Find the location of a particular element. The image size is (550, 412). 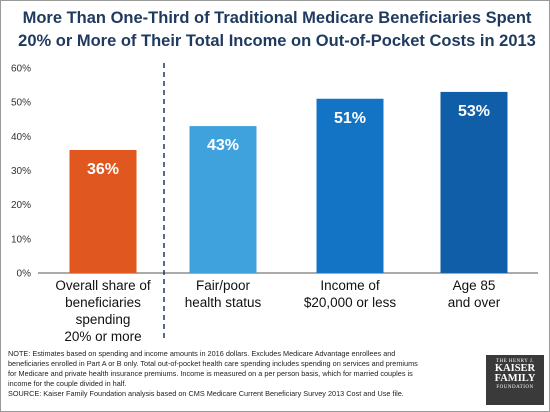

category-label-line: beneficiaries is located at coordinates (103, 302).